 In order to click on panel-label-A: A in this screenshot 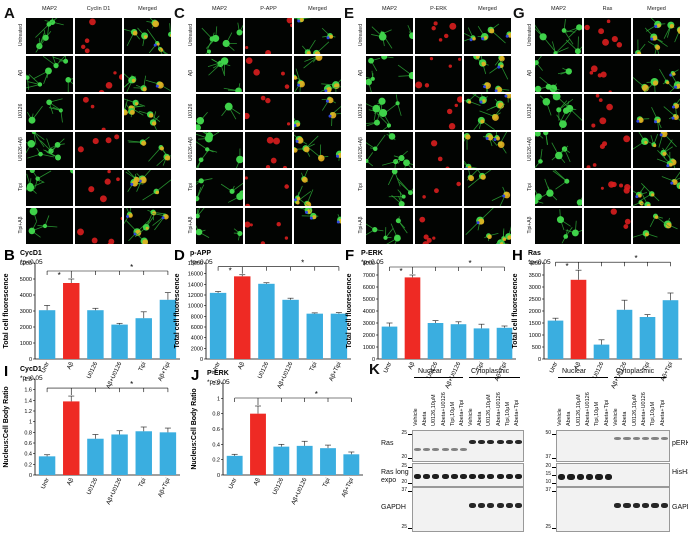, I will do `click(9, 13)`.